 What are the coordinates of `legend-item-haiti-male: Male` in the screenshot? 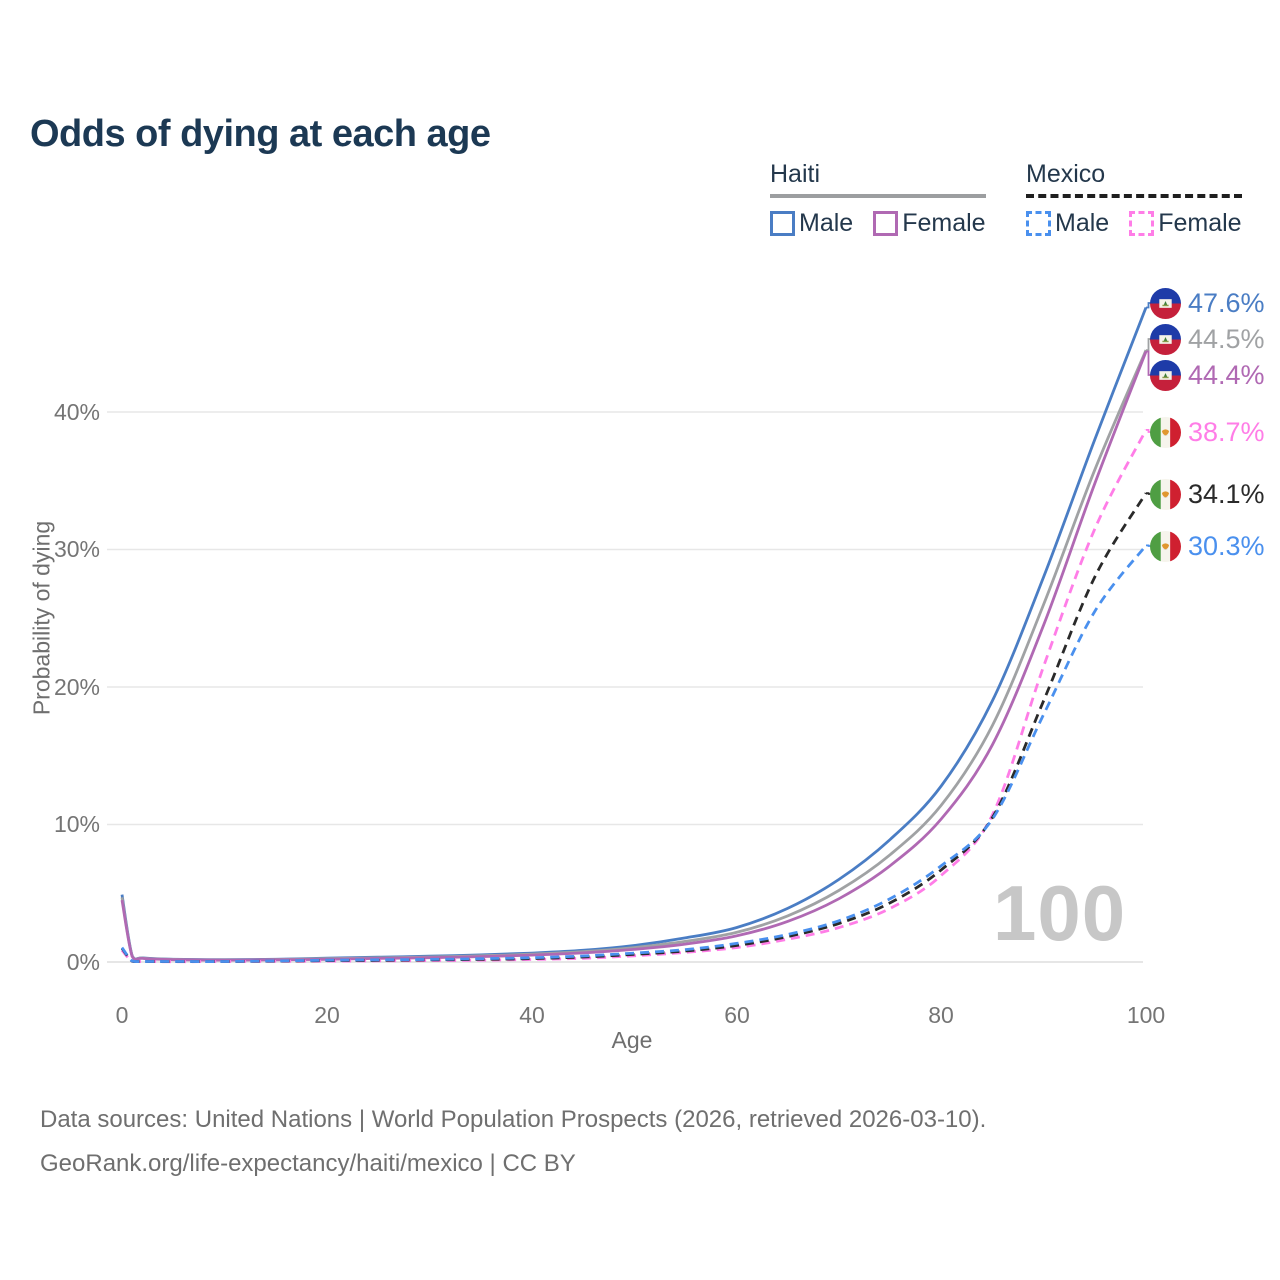 It's located at (811, 223).